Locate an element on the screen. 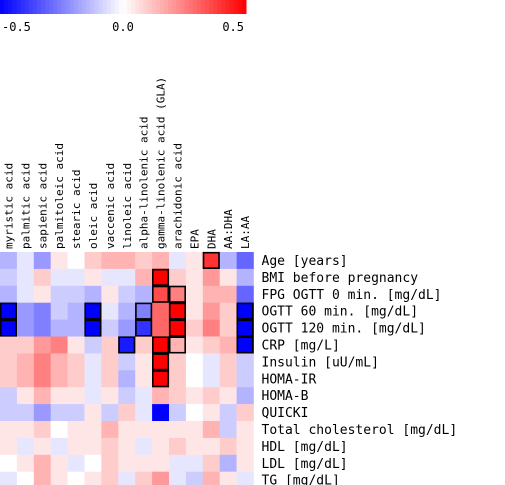 The height and width of the screenshot is (485, 505). column-label: arachidonic acid is located at coordinates (177, 196).